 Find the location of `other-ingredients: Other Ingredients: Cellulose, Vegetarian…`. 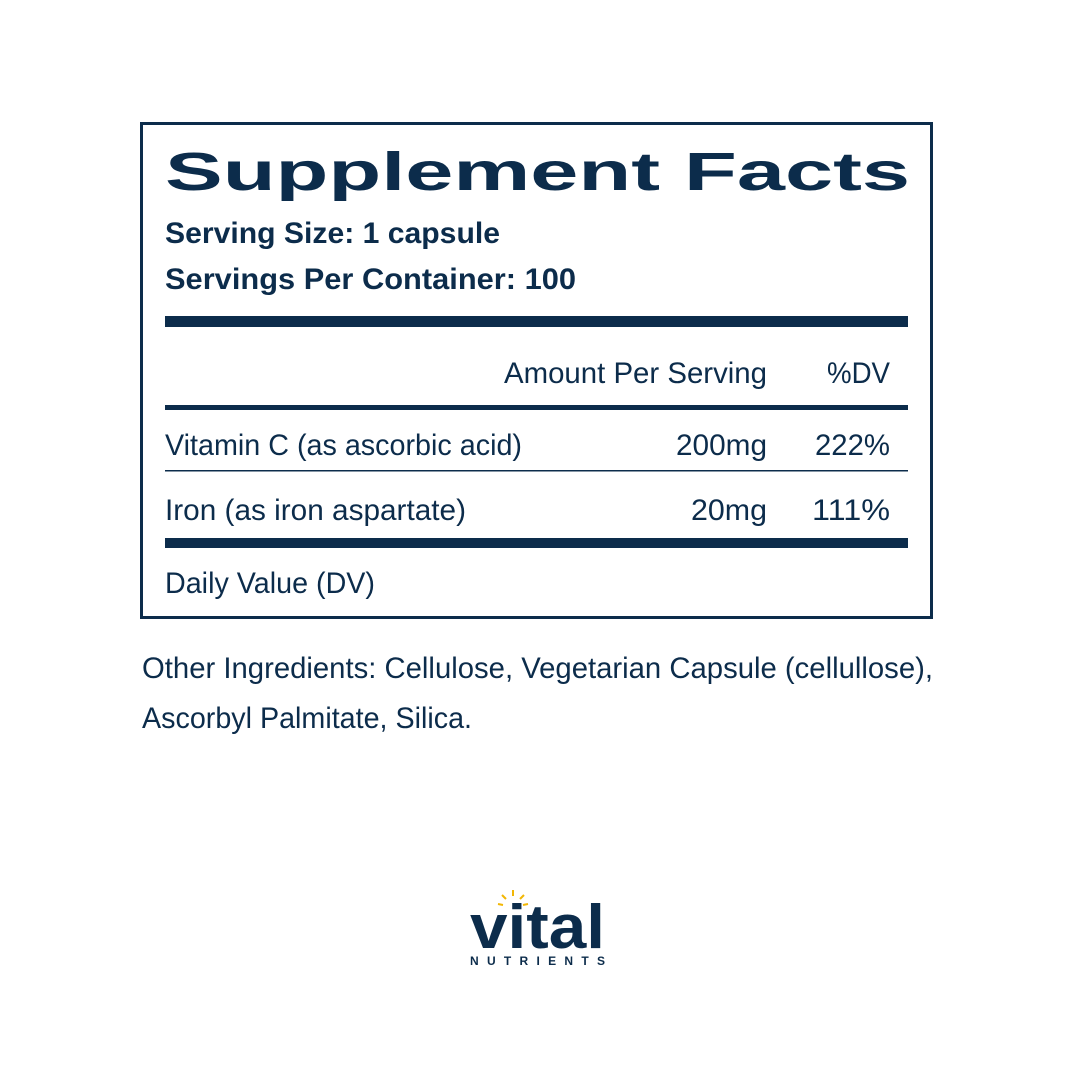

other-ingredients: Other Ingredients: Cellulose, Vegetarian… is located at coordinates (537, 668).